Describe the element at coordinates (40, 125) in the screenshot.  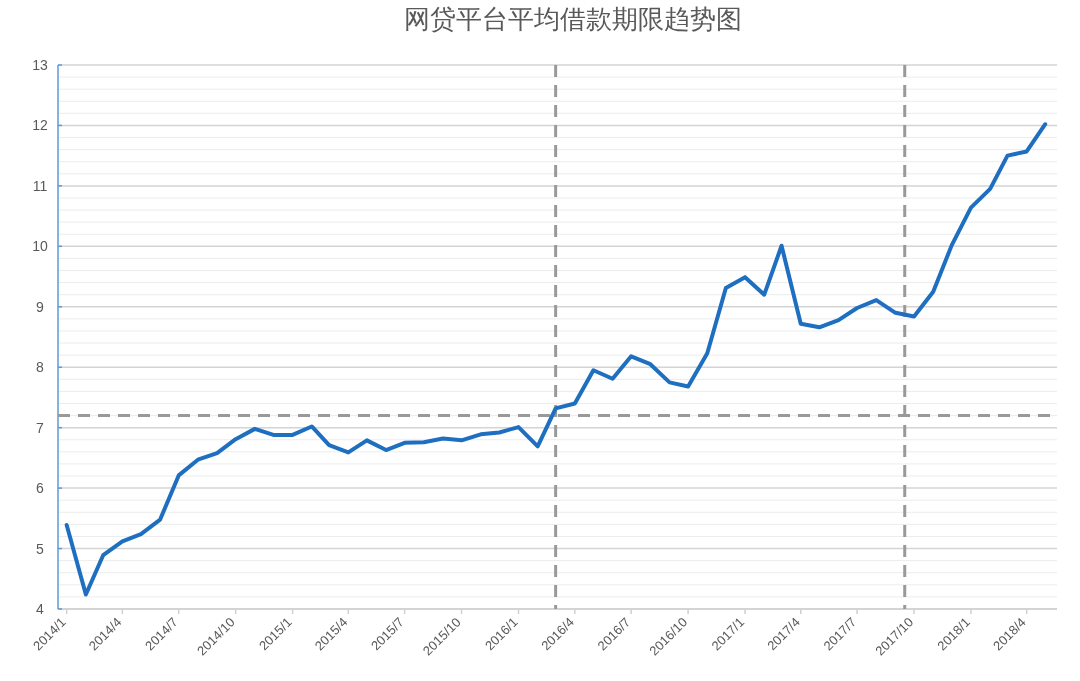
I see `y-tick-label: 12` at that location.